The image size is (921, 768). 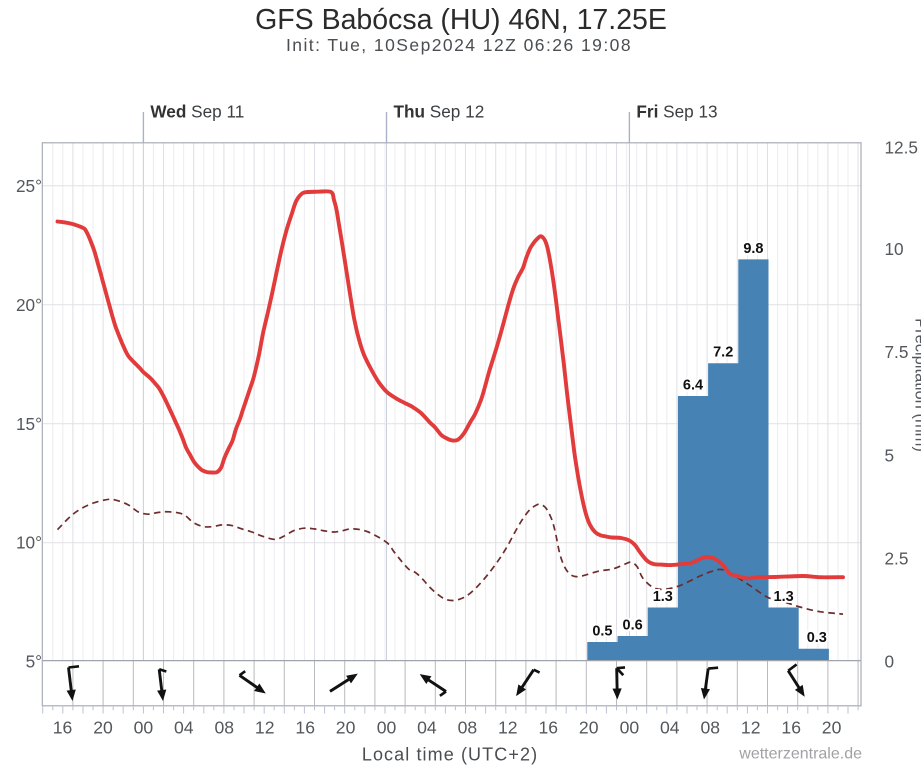 I want to click on svg-text: wetterzentrale.de, so click(x=800, y=754).